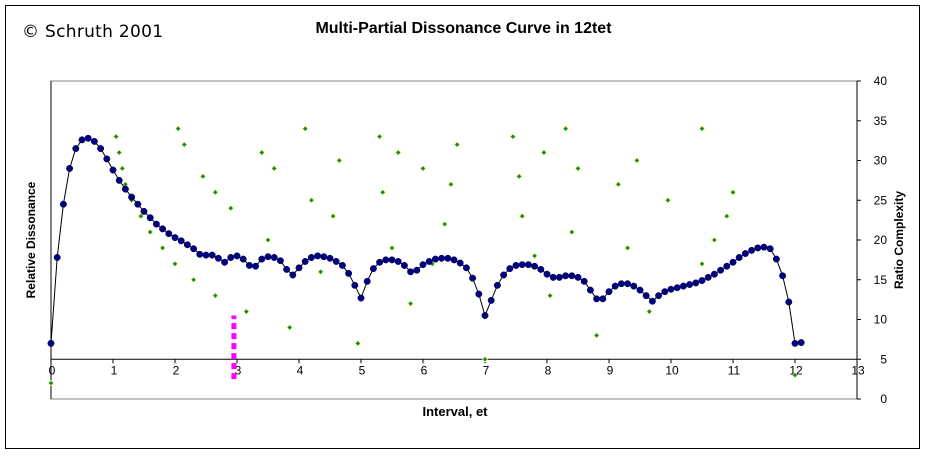 The width and height of the screenshot is (927, 456). Describe the element at coordinates (881, 200) in the screenshot. I see `y-right-tick-label: 25` at that location.